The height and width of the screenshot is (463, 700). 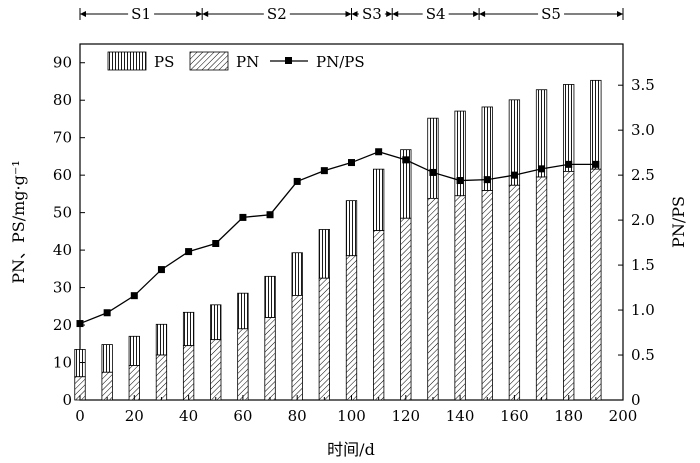 What do you see at coordinates (643, 85) in the screenshot?
I see `y-right-tick-label-3.5: 3.5` at bounding box center [643, 85].